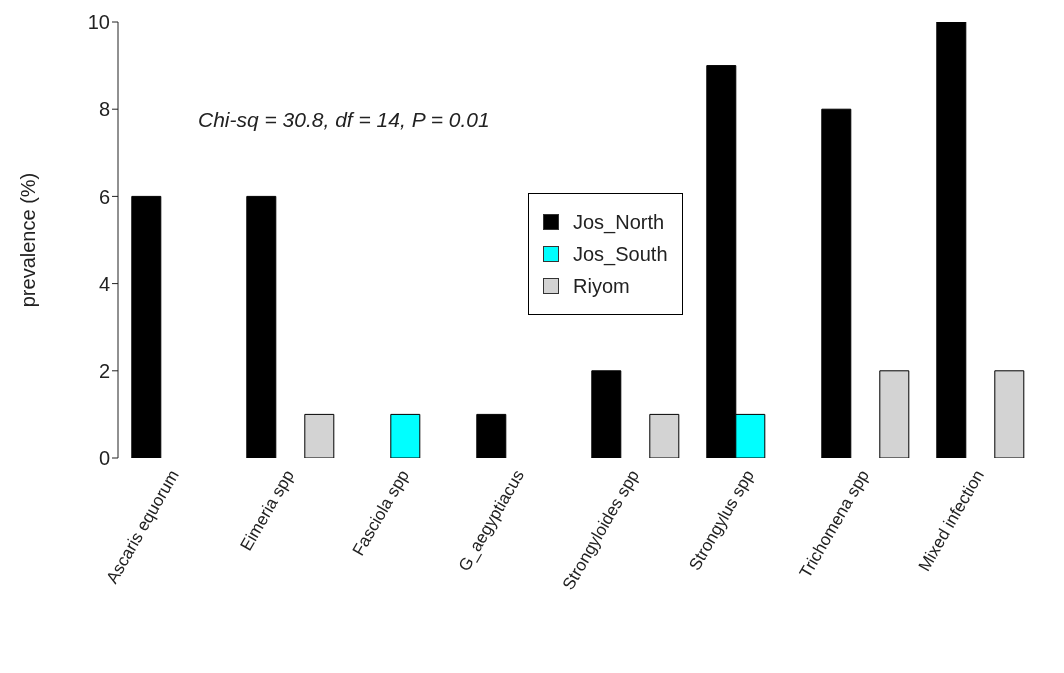 This screenshot has width=1064, height=673. Describe the element at coordinates (619, 223) in the screenshot. I see `legend-label: Jos_North` at that location.